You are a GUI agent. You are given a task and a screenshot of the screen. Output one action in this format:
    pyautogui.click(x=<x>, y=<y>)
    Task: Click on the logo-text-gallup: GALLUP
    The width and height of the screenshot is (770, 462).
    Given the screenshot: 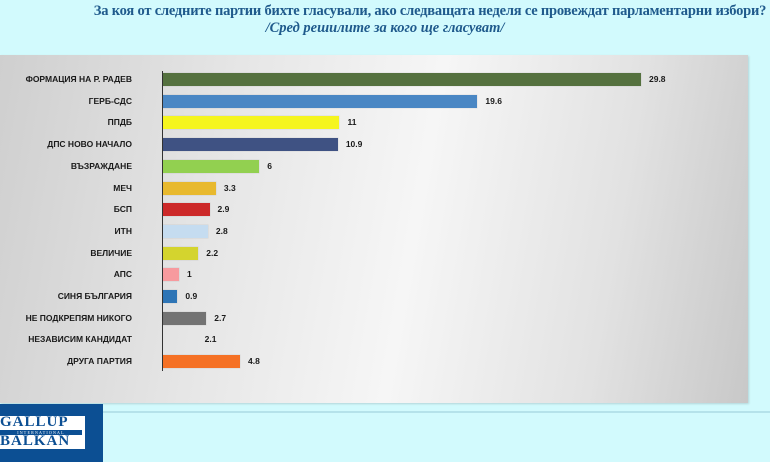 What is the action you would take?
    pyautogui.click(x=34, y=423)
    